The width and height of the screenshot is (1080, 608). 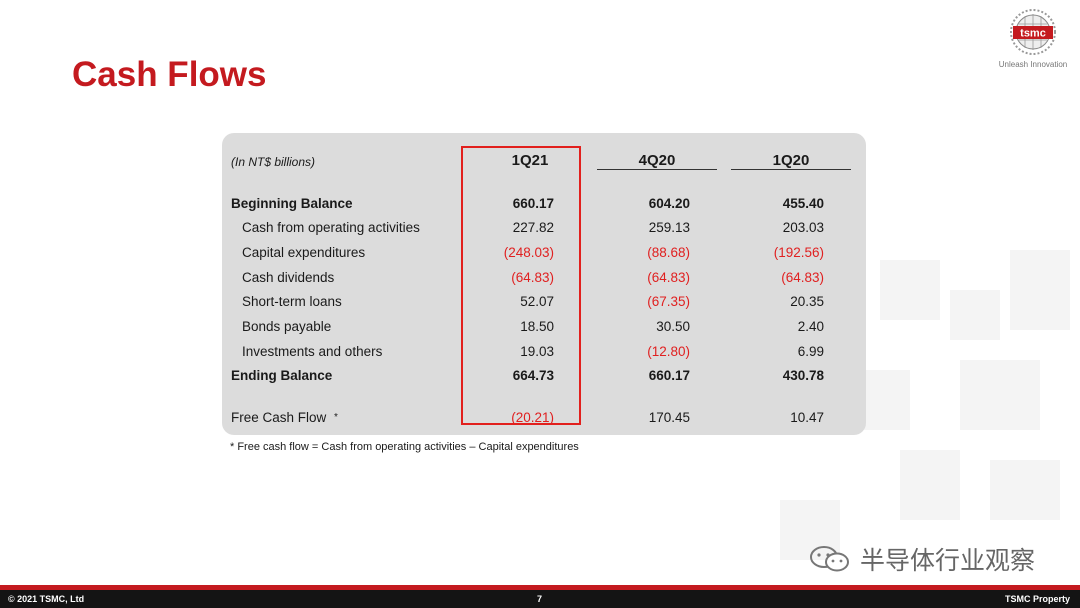 What do you see at coordinates (292, 301) in the screenshot?
I see `row-label-short-term-loans: Short-term loans` at bounding box center [292, 301].